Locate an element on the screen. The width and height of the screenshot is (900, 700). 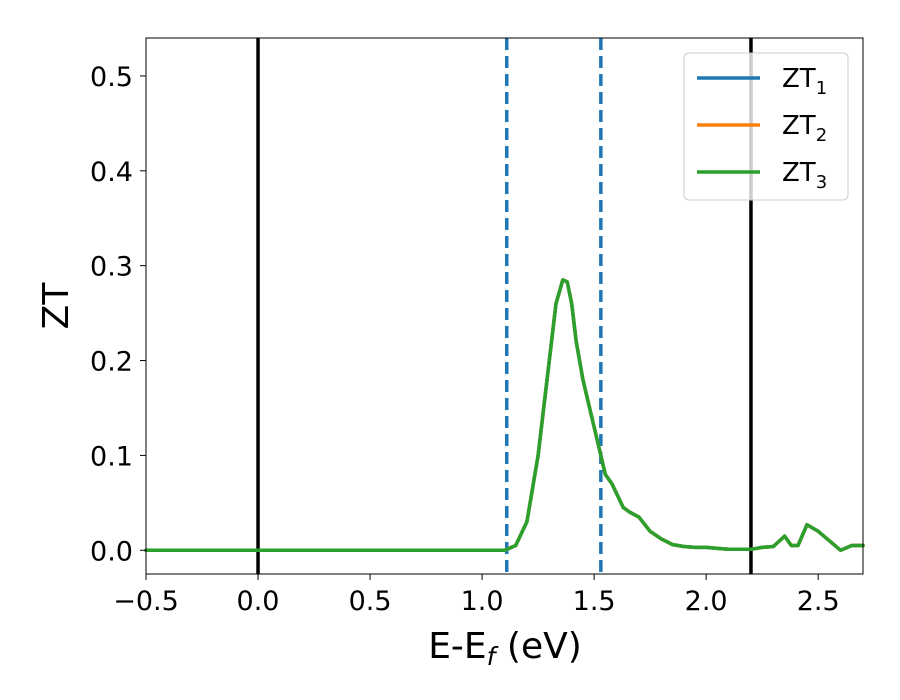
x-tick-label: 1.5 is located at coordinates (594, 601).